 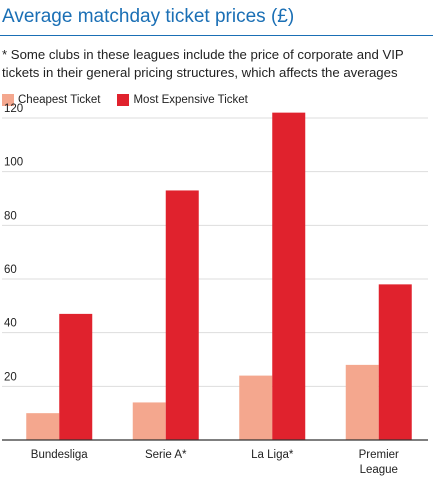 I want to click on y-tick-label-100: 100, so click(x=13, y=163).